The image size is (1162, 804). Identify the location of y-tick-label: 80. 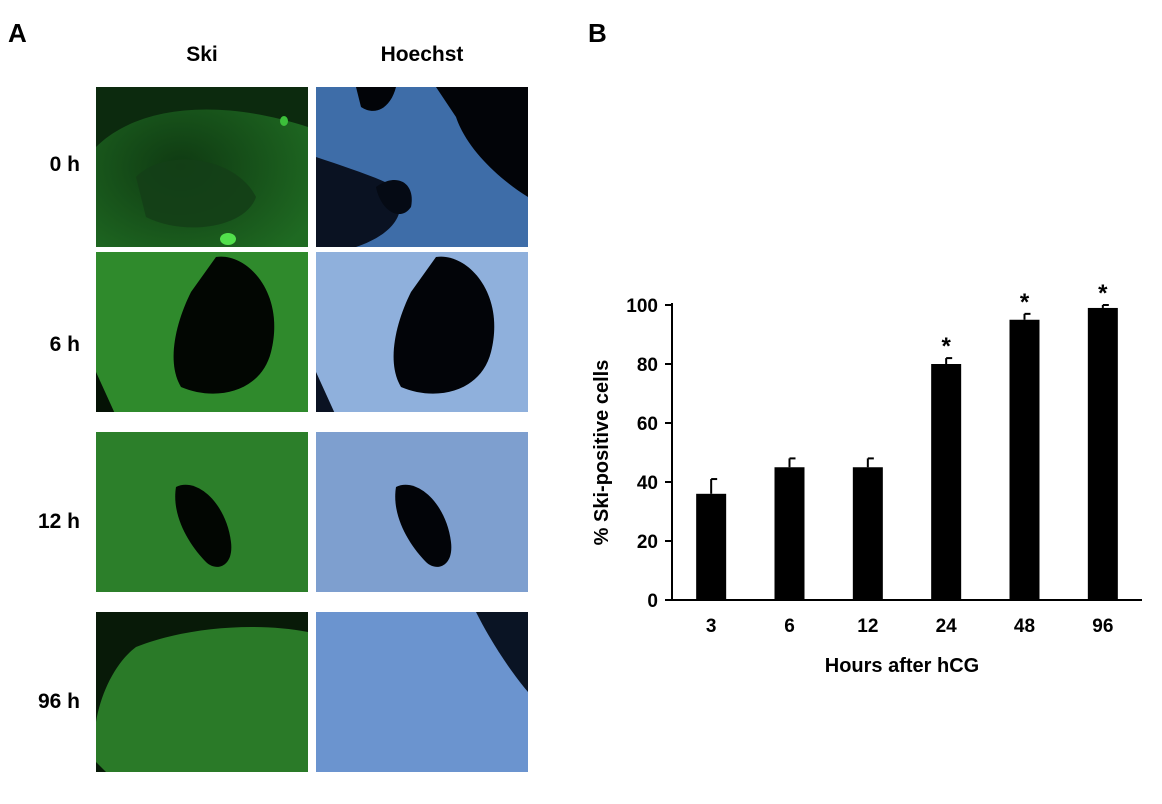
(647, 365).